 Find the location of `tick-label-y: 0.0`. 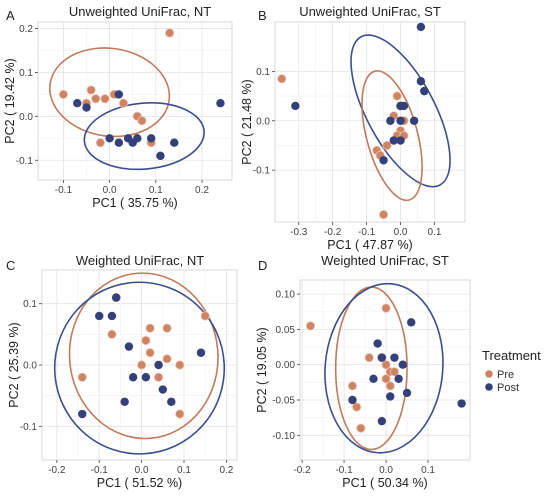

tick-label-y: 0.0 is located at coordinates (263, 121).